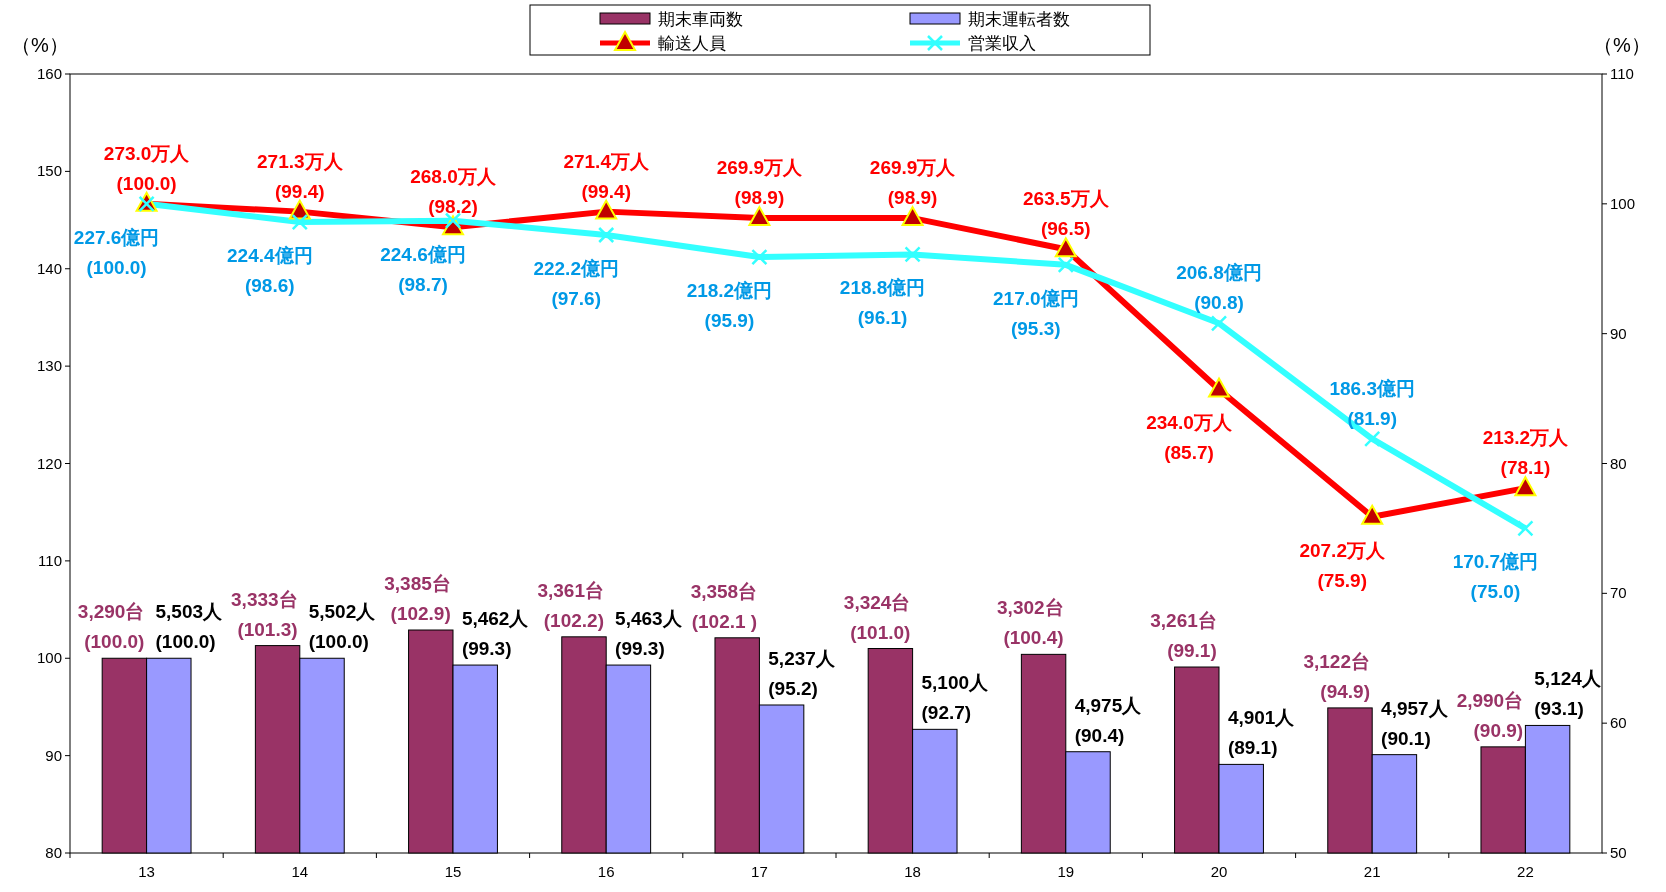 The width and height of the screenshot is (1666, 892). What do you see at coordinates (955, 698) in the screenshot?
I see `data-label: 5,100人 (92.7)` at bounding box center [955, 698].